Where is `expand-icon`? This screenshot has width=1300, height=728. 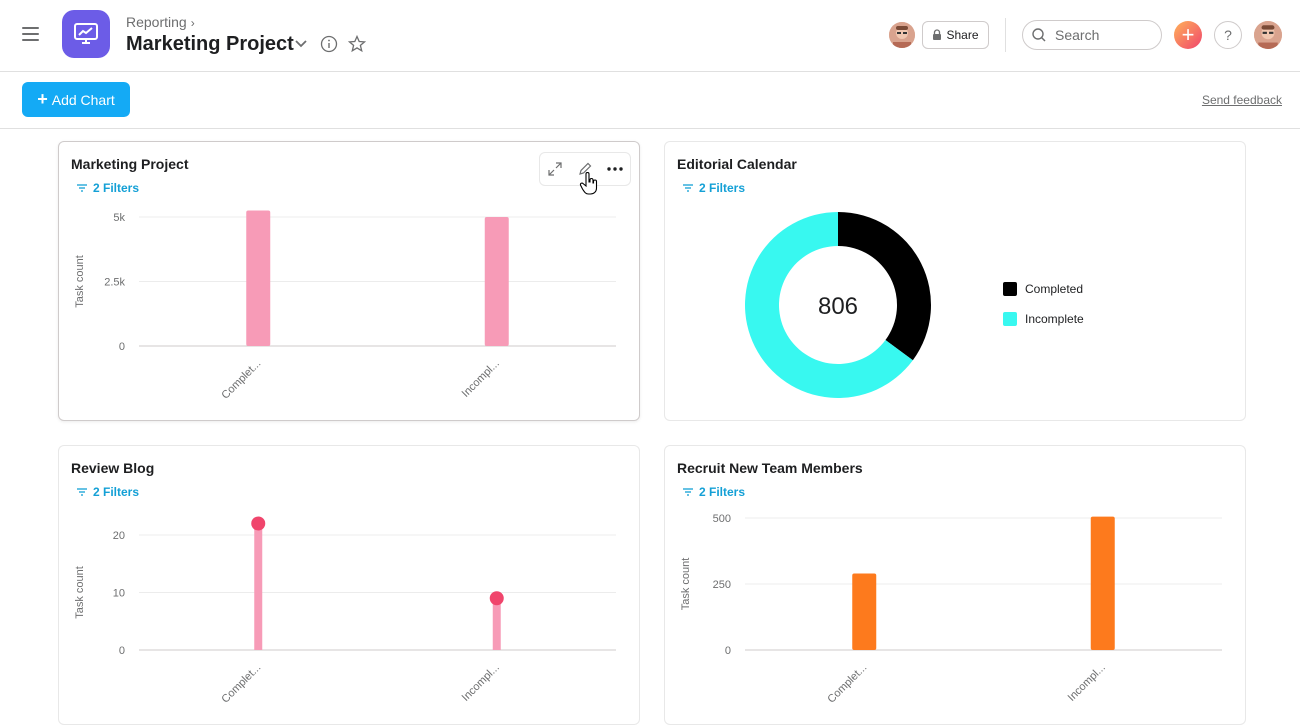
expand-icon is located at coordinates (555, 169).